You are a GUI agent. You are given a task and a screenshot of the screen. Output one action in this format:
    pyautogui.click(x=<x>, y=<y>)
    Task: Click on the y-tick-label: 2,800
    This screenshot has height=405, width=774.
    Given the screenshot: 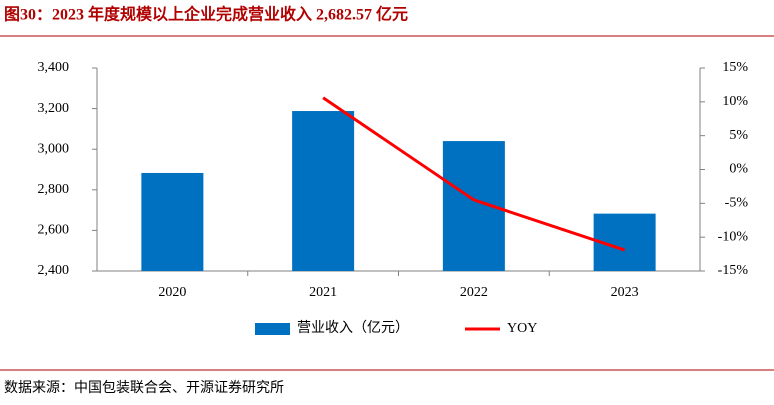 What is the action you would take?
    pyautogui.click(x=54, y=189)
    